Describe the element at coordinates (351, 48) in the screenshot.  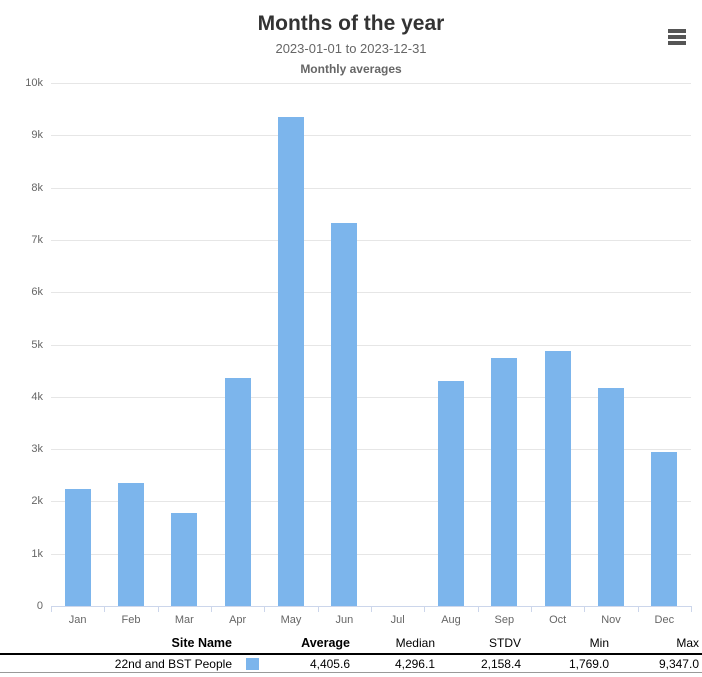
I see `chart-subtitle-daterange: 2023-01-01 to 2023-12-31` at that location.